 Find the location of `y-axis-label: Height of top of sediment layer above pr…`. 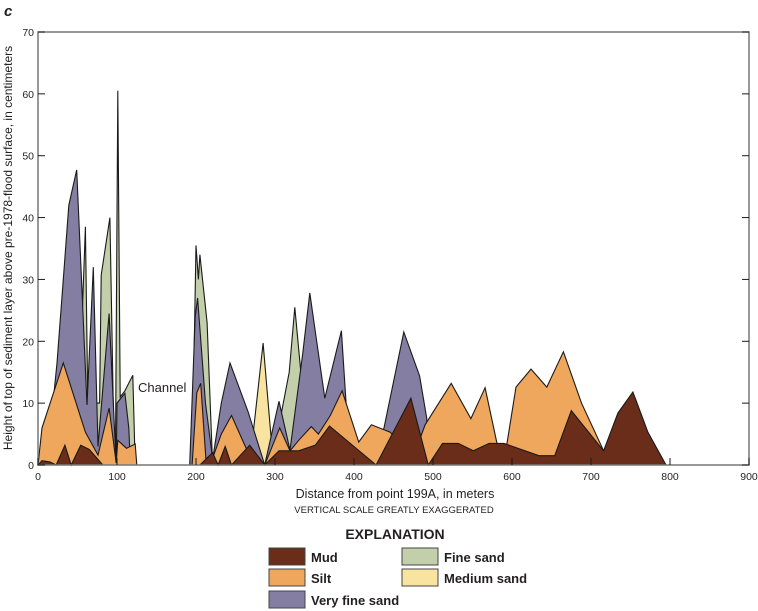

y-axis-label: Height of top of sediment layer above pr… is located at coordinates (8, 248).